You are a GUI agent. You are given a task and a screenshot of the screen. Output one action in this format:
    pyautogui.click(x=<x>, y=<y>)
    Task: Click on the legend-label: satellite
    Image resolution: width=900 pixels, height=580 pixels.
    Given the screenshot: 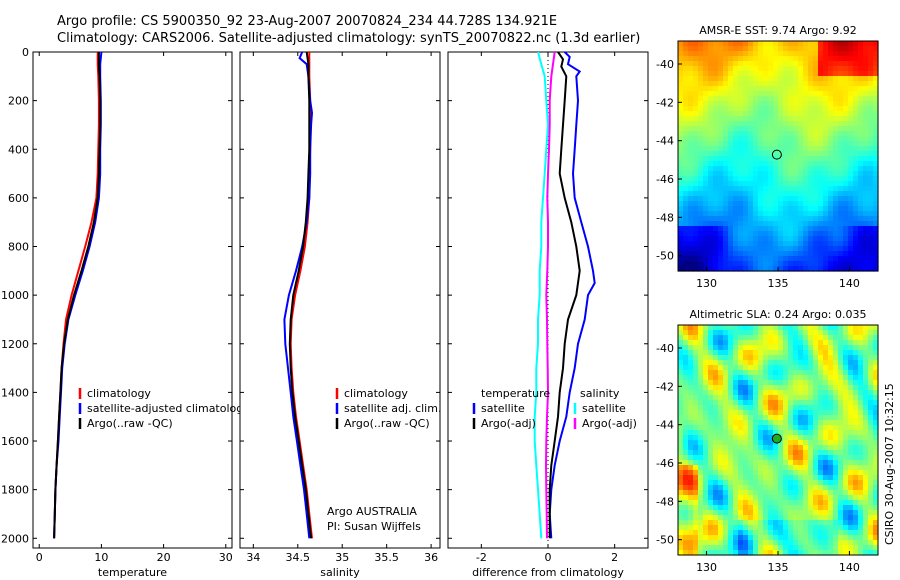 What is the action you would take?
    pyautogui.click(x=503, y=408)
    